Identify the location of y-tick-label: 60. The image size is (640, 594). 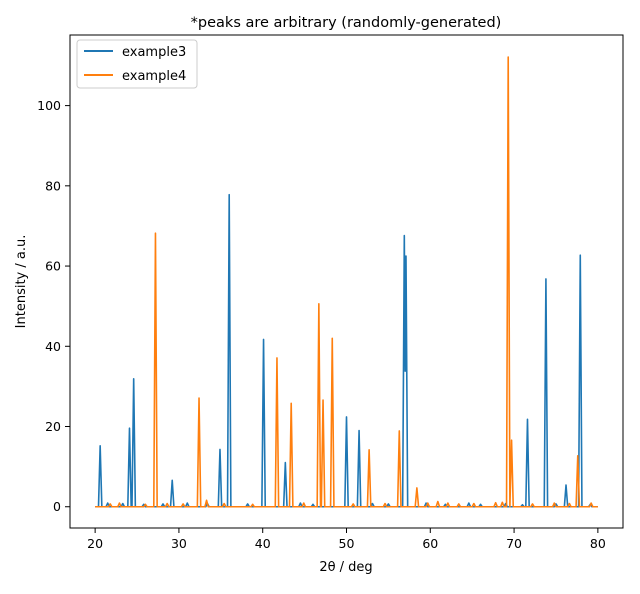
(53, 266).